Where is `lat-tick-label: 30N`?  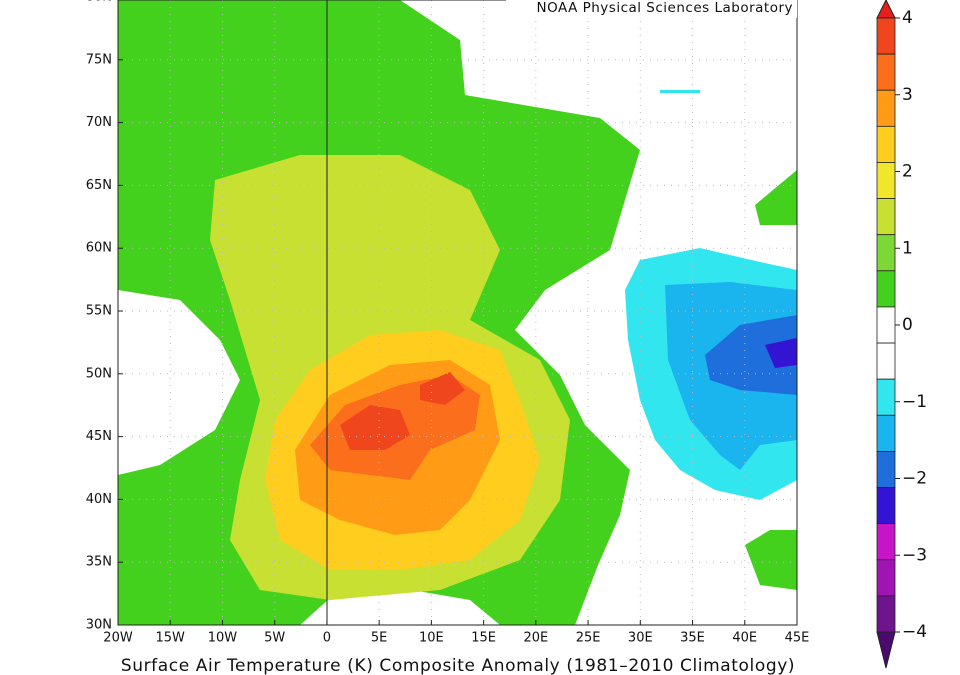 lat-tick-label: 30N is located at coordinates (99, 625).